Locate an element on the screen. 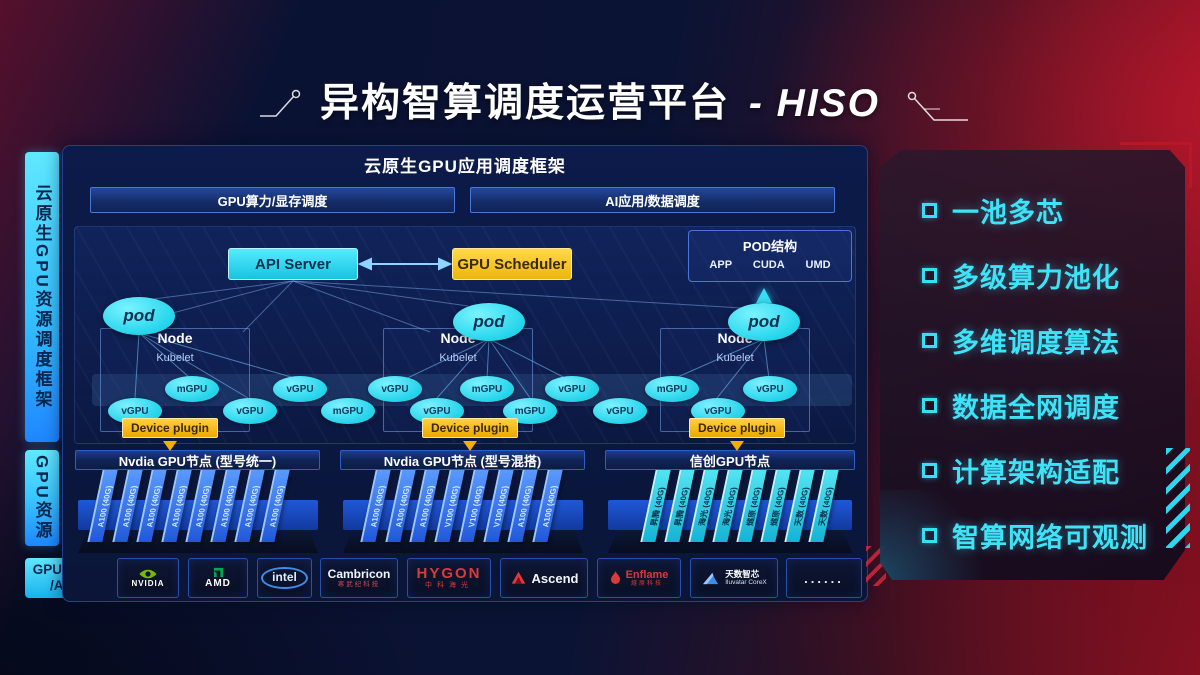 The width and height of the screenshot is (1200, 675). vendor-tile-intel: intel is located at coordinates (284, 578).